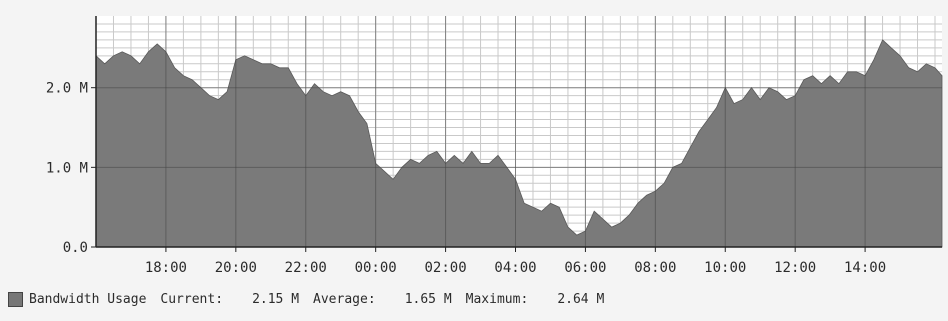 Image resolution: width=948 pixels, height=321 pixels. Describe the element at coordinates (585, 268) in the screenshot. I see `x-tick-label: 06:00` at that location.